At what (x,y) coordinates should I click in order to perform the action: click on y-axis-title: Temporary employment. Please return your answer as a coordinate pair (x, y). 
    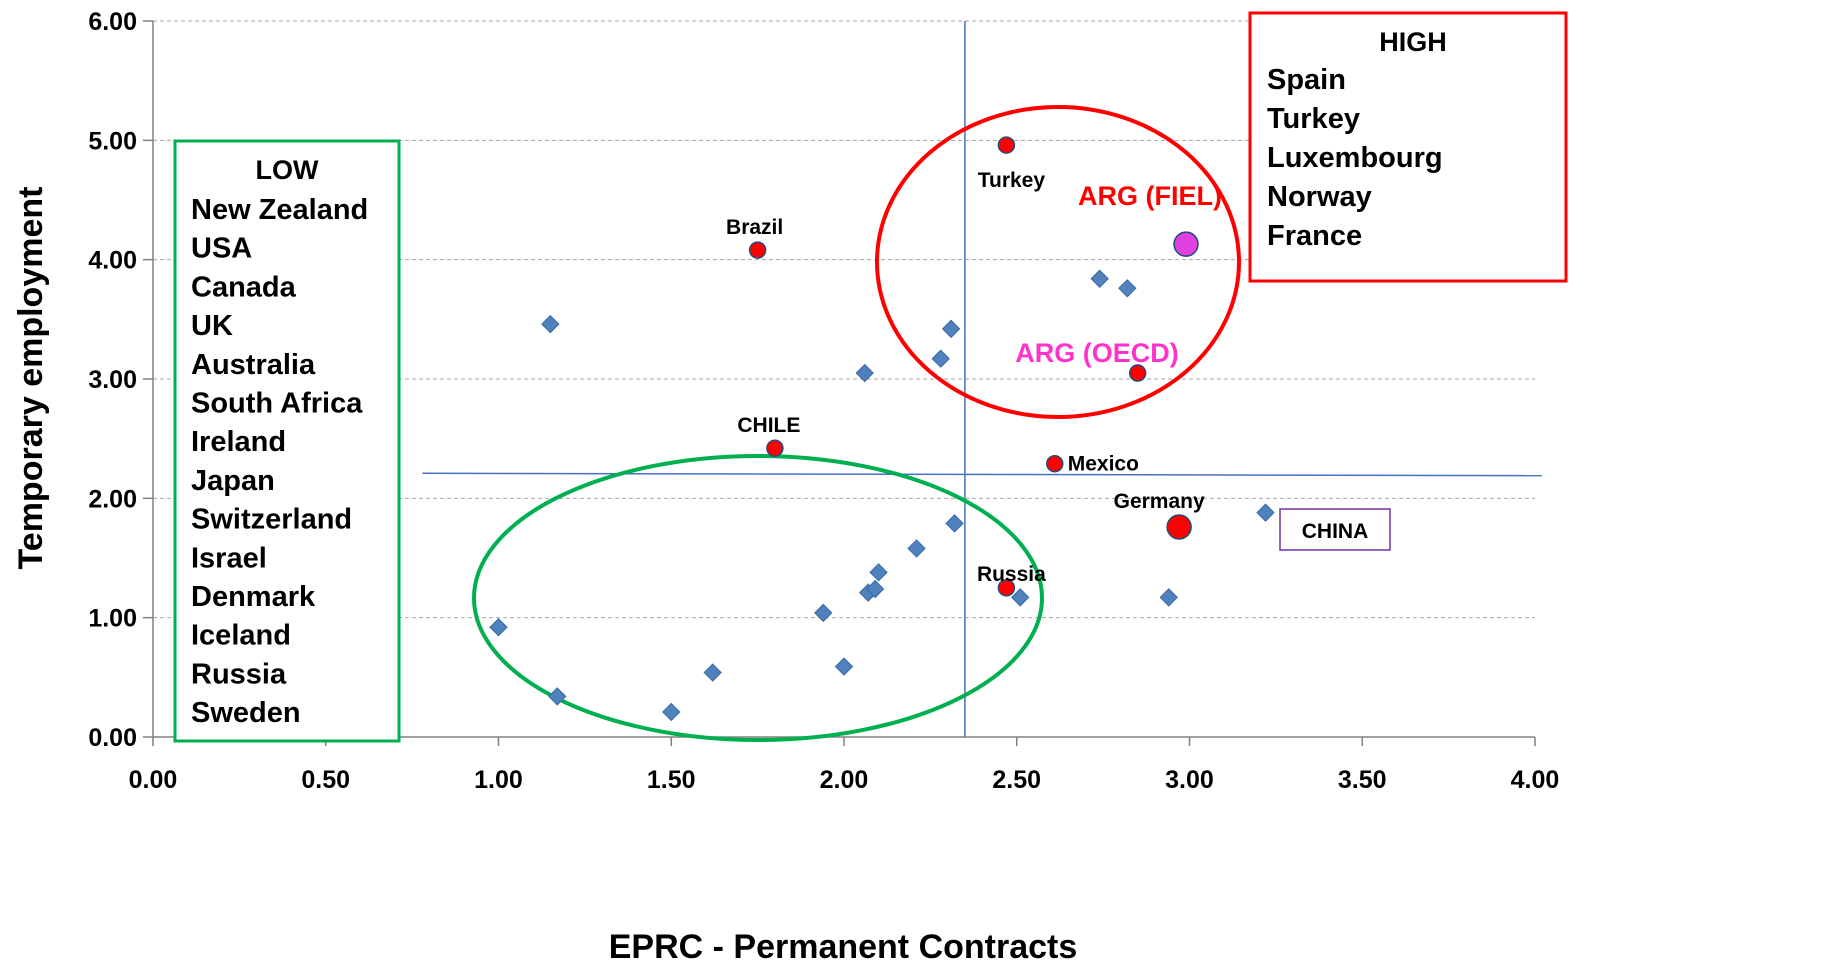
    Looking at the image, I should click on (31, 378).